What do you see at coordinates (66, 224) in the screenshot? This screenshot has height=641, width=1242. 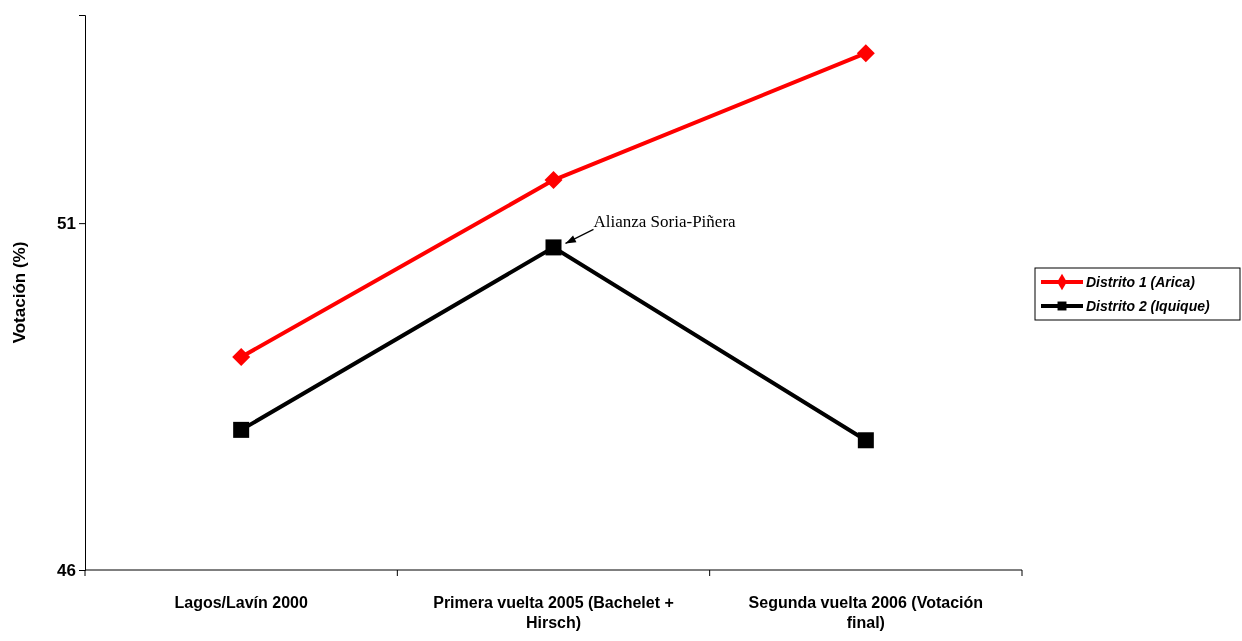 I see `y-tick-label: 51` at bounding box center [66, 224].